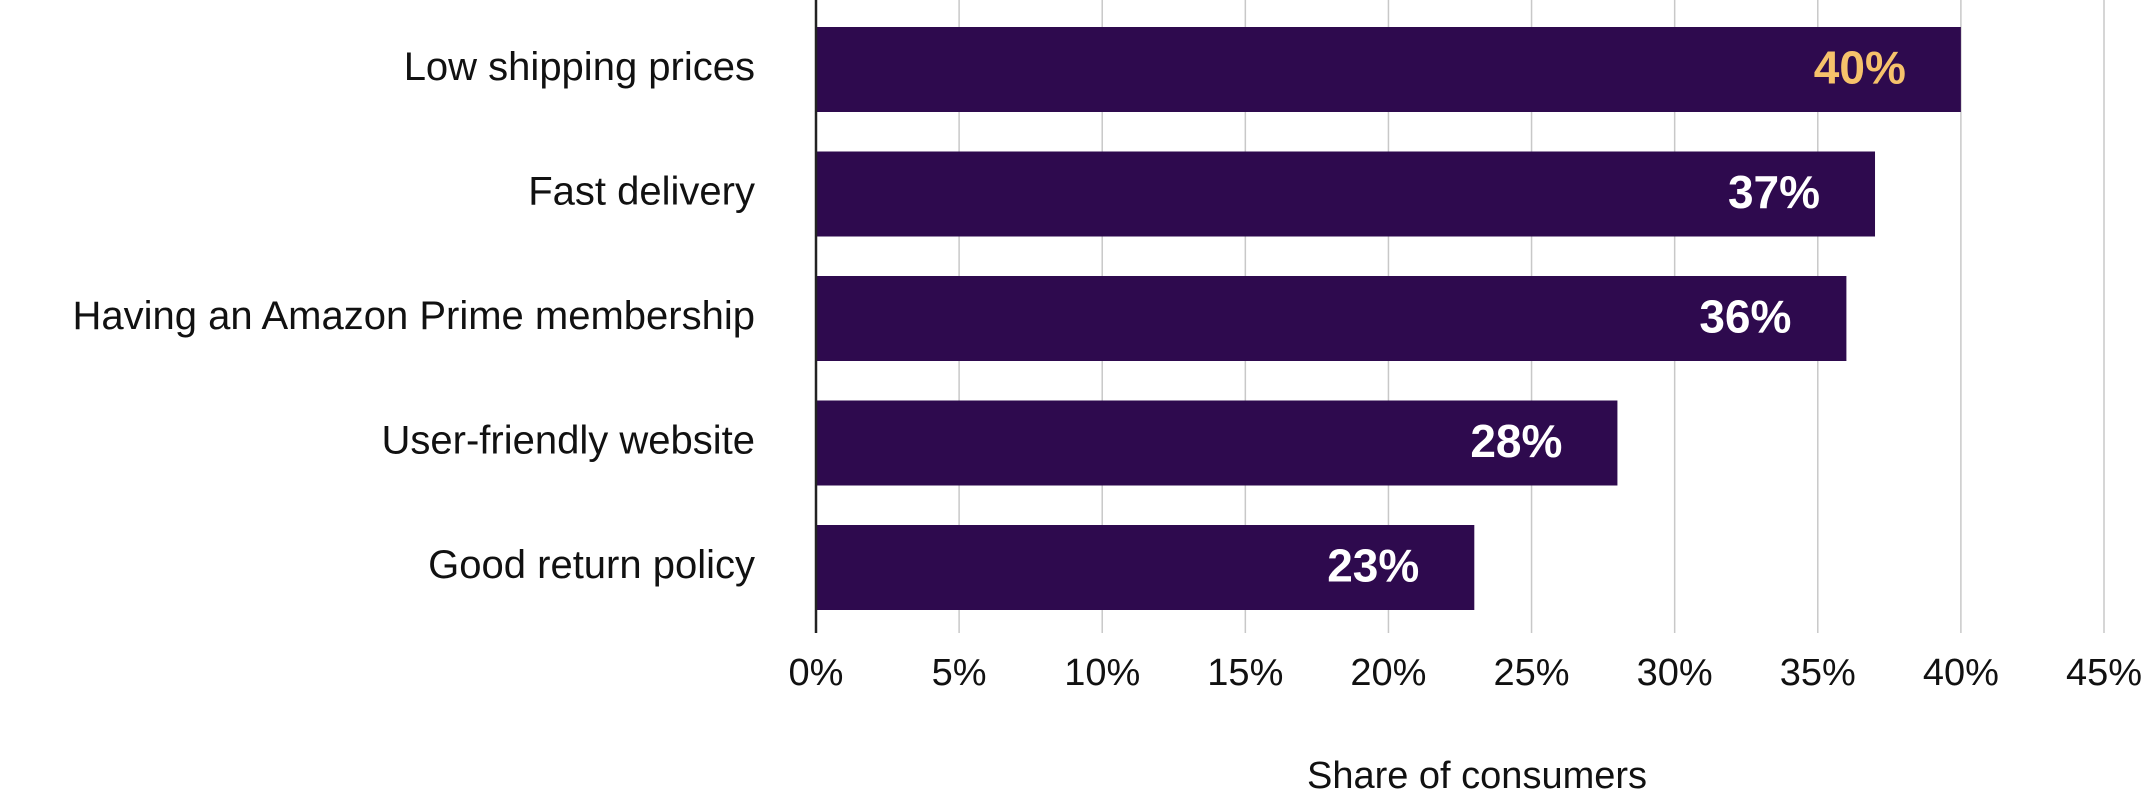  What do you see at coordinates (1818, 673) in the screenshot?
I see `x-tick-label: 35%` at bounding box center [1818, 673].